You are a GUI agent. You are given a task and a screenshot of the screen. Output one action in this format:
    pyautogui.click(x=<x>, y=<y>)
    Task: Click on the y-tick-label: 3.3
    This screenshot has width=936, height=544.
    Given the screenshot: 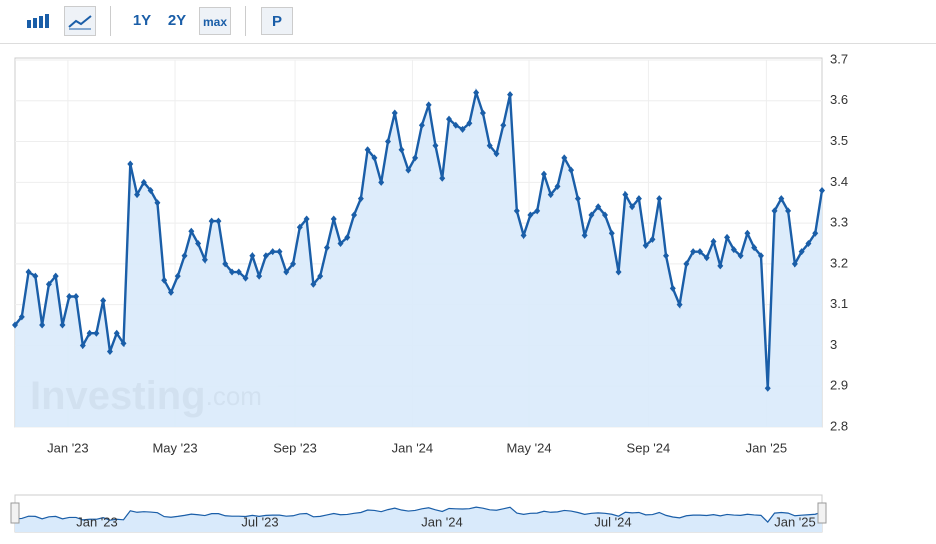 What is the action you would take?
    pyautogui.click(x=839, y=222)
    